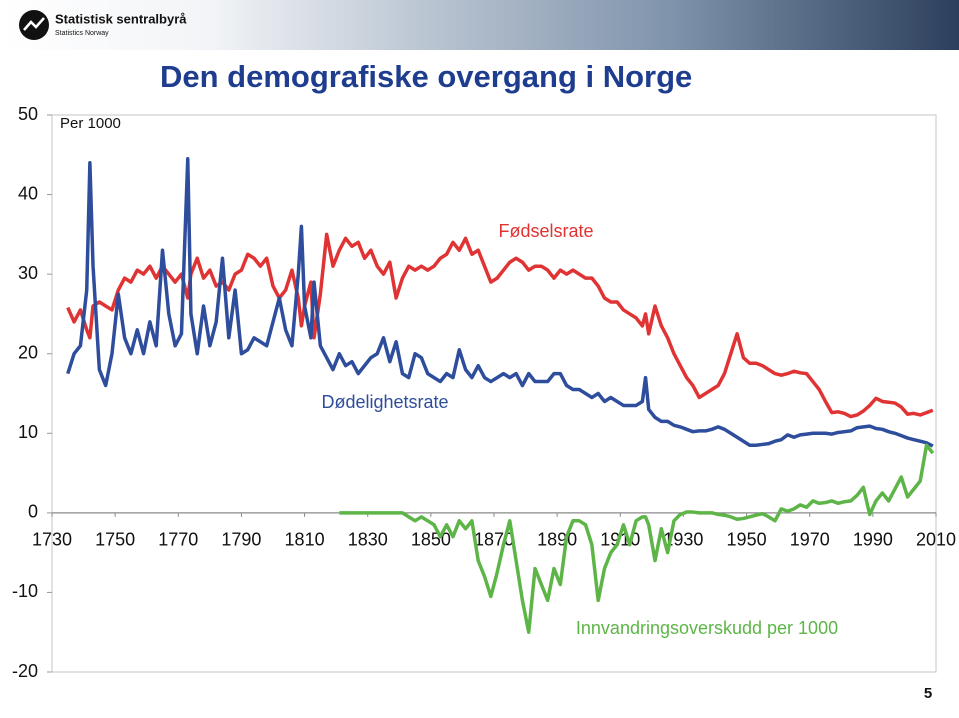 This screenshot has width=959, height=718. I want to click on x-tick-label: 1770, so click(178, 540).